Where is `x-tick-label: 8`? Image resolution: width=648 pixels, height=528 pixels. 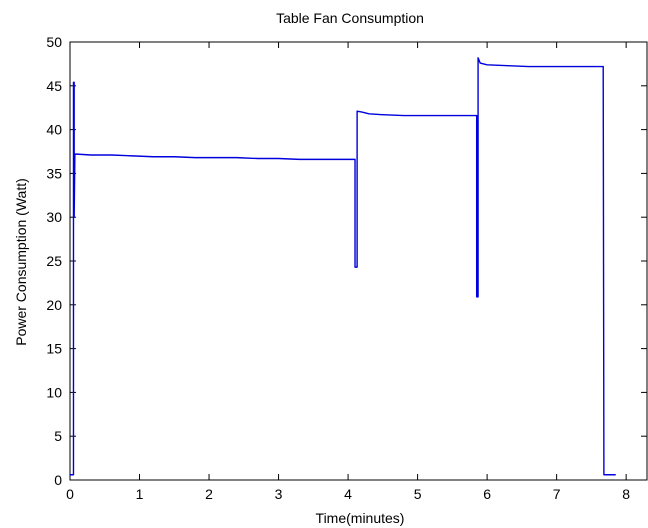
x-tick-label: 8 is located at coordinates (626, 494).